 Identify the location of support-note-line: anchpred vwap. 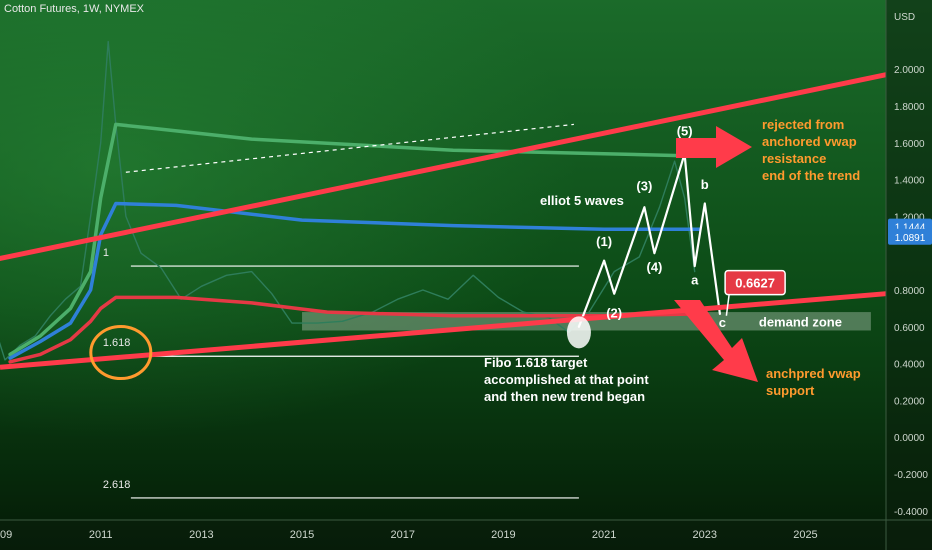
(813, 373).